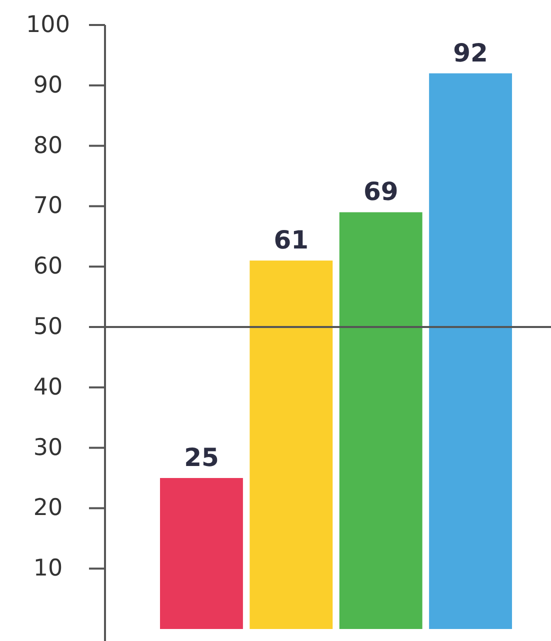 This screenshot has width=551, height=641. What do you see at coordinates (48, 267) in the screenshot?
I see `y-tick-label: 60` at bounding box center [48, 267].